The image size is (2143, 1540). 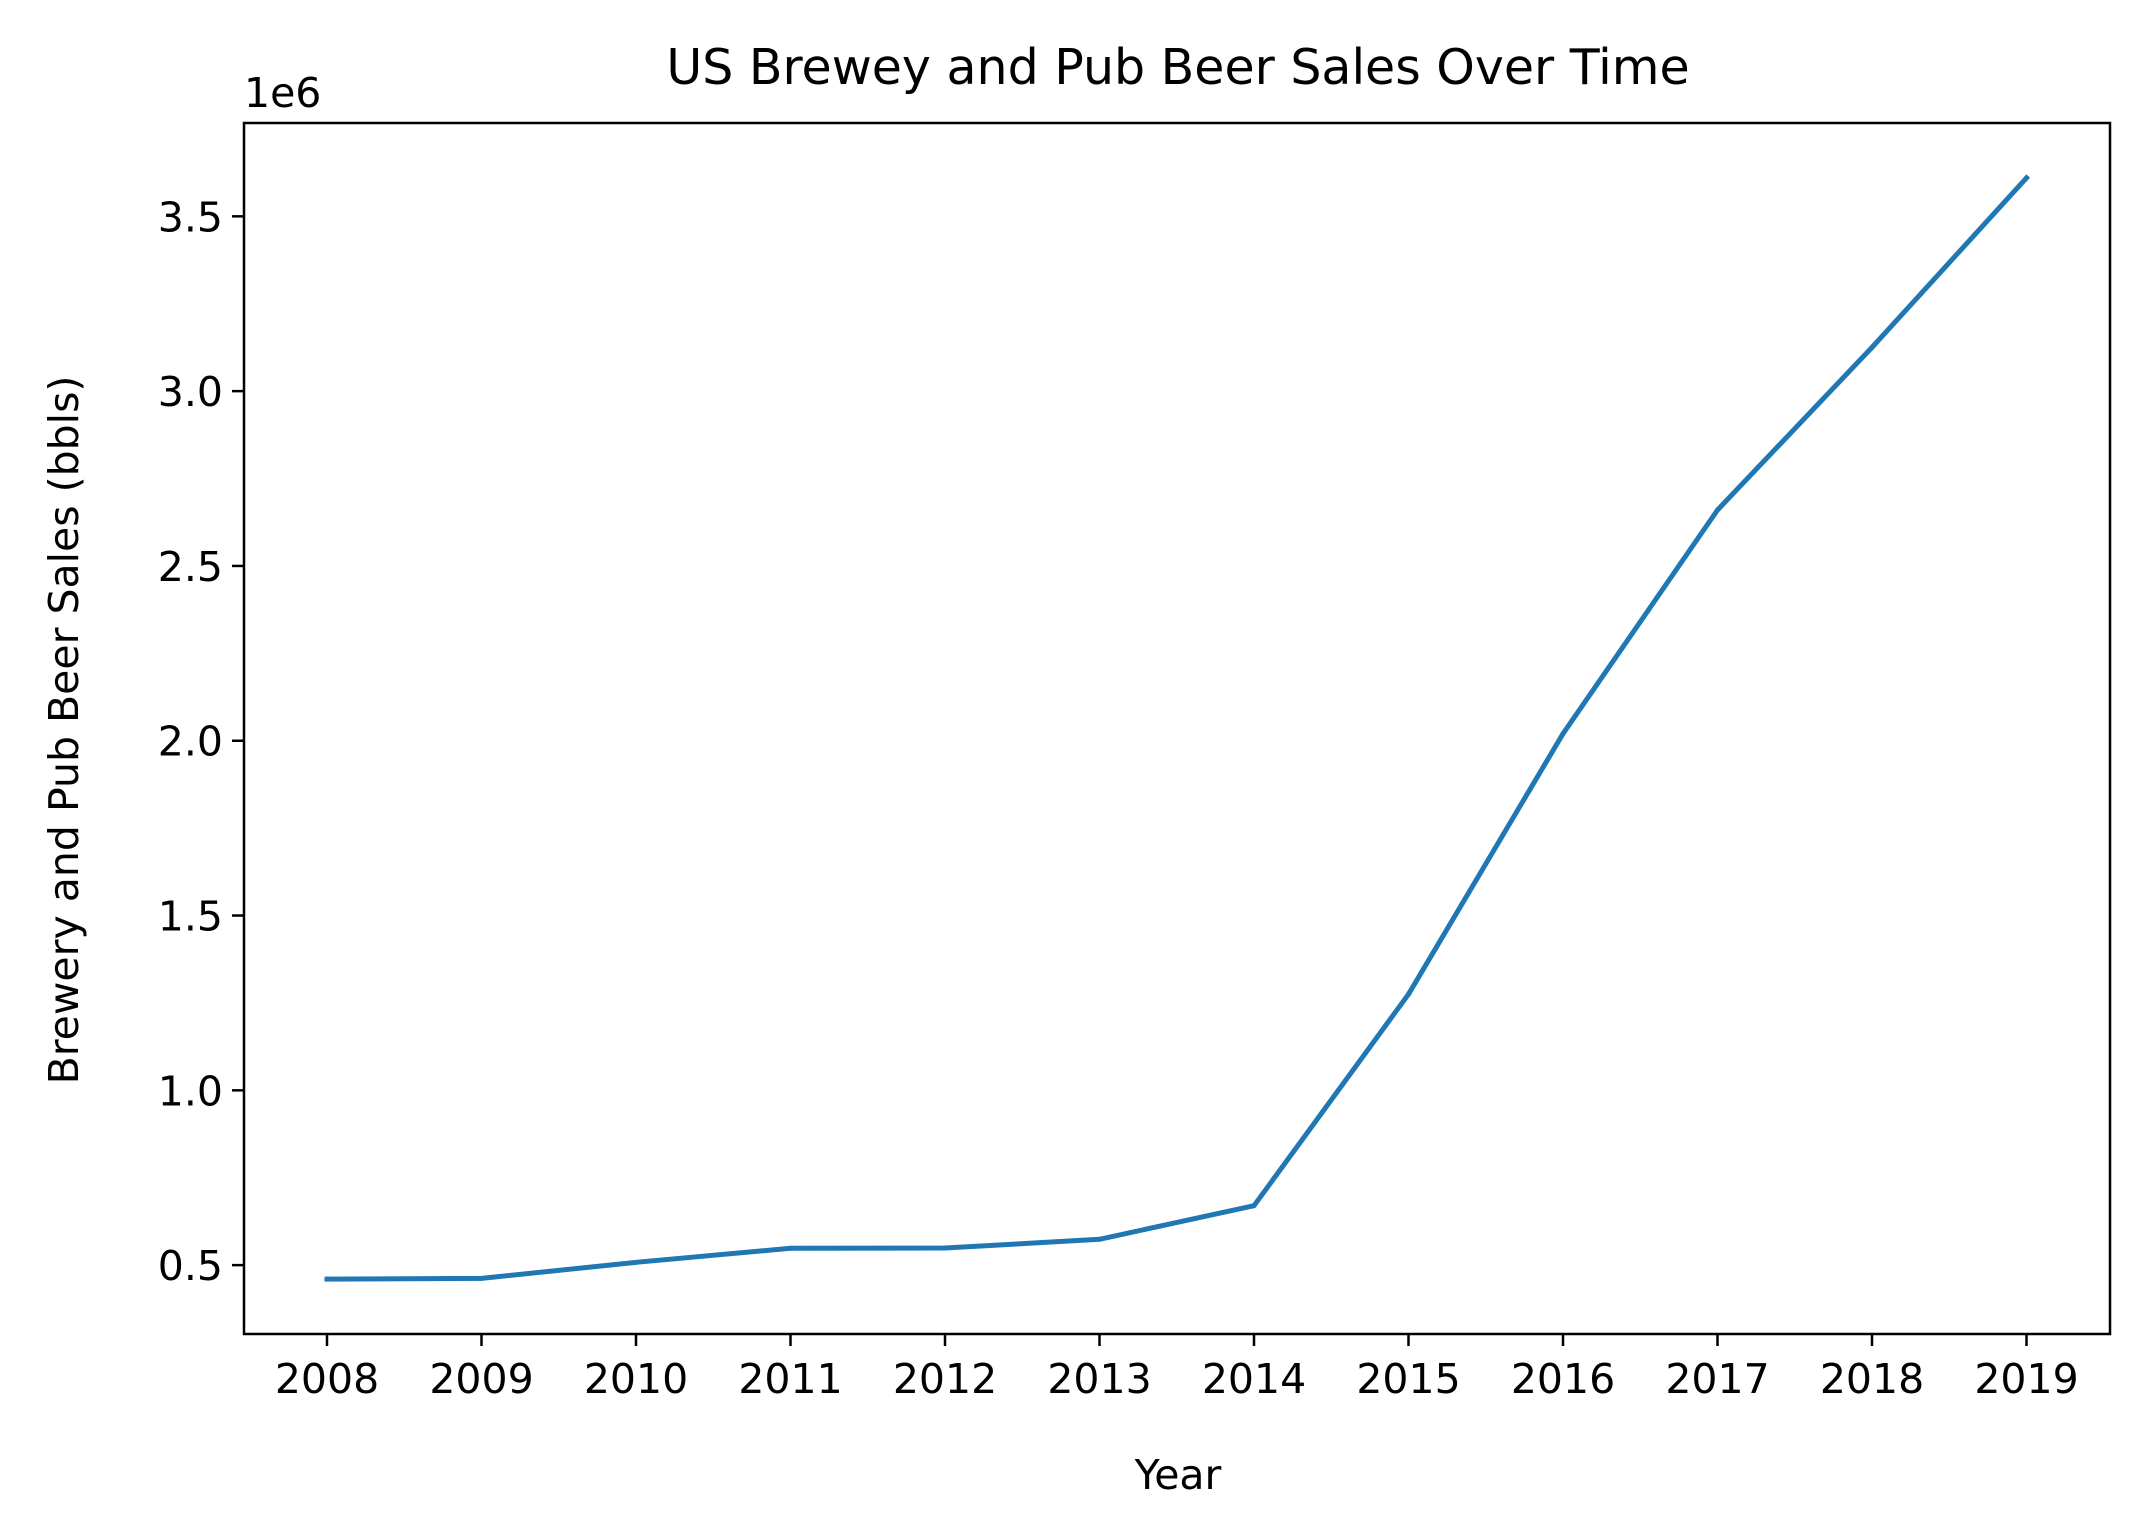 What do you see at coordinates (190, 217) in the screenshot?
I see `y-tick-label-3.5: 3.5` at bounding box center [190, 217].